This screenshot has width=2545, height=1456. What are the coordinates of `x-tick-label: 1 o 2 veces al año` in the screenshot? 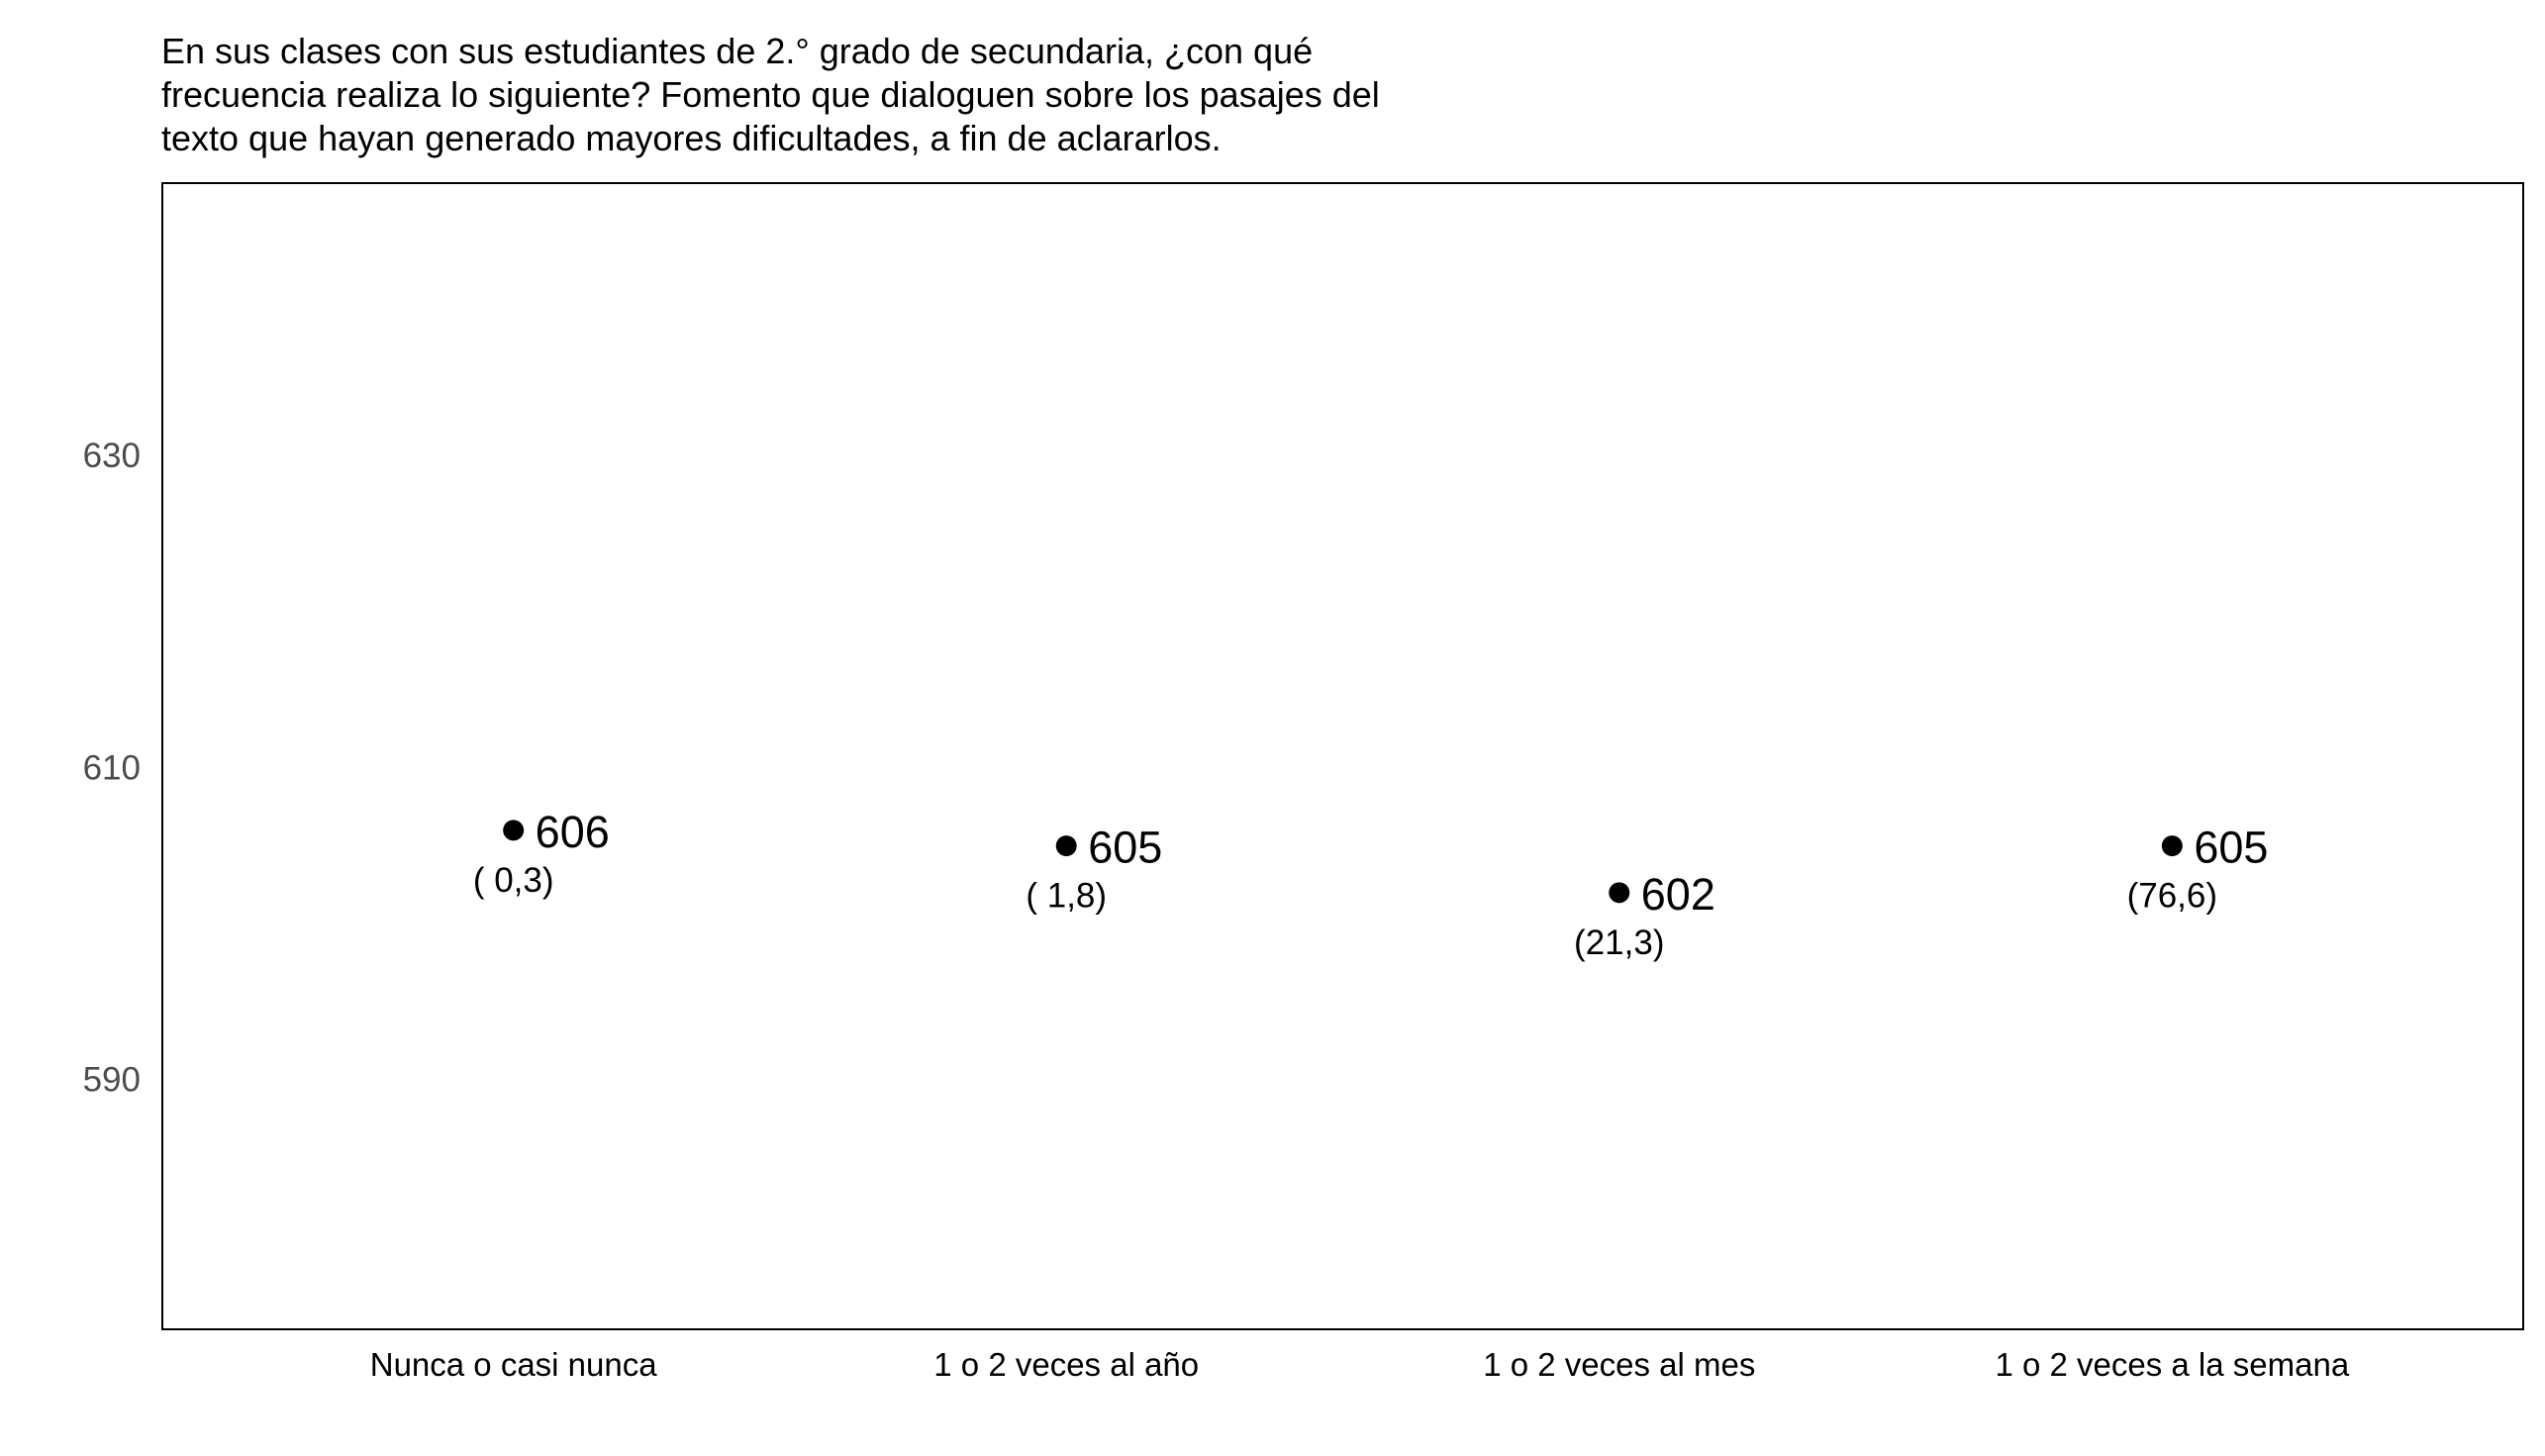 It's located at (1066, 1364).